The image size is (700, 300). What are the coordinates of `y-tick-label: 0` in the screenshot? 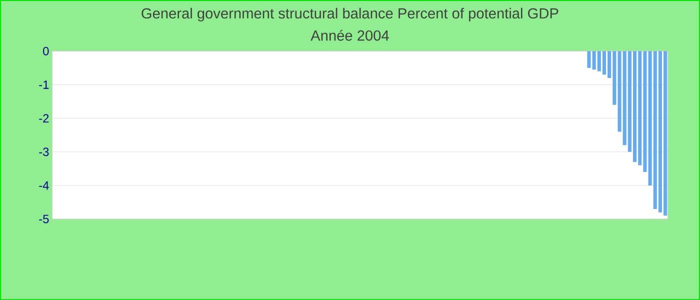 It's located at (46, 51).